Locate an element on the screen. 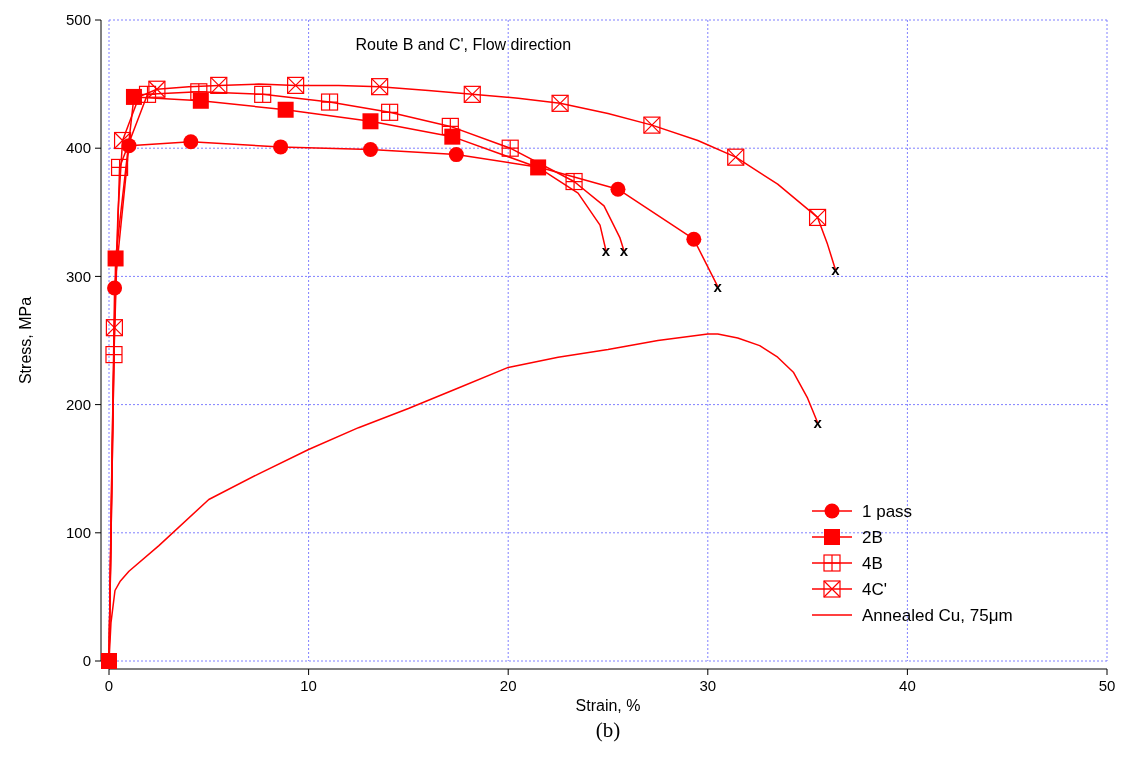 This screenshot has width=1121, height=777. x-axis-title: Strain, % is located at coordinates (608, 705).